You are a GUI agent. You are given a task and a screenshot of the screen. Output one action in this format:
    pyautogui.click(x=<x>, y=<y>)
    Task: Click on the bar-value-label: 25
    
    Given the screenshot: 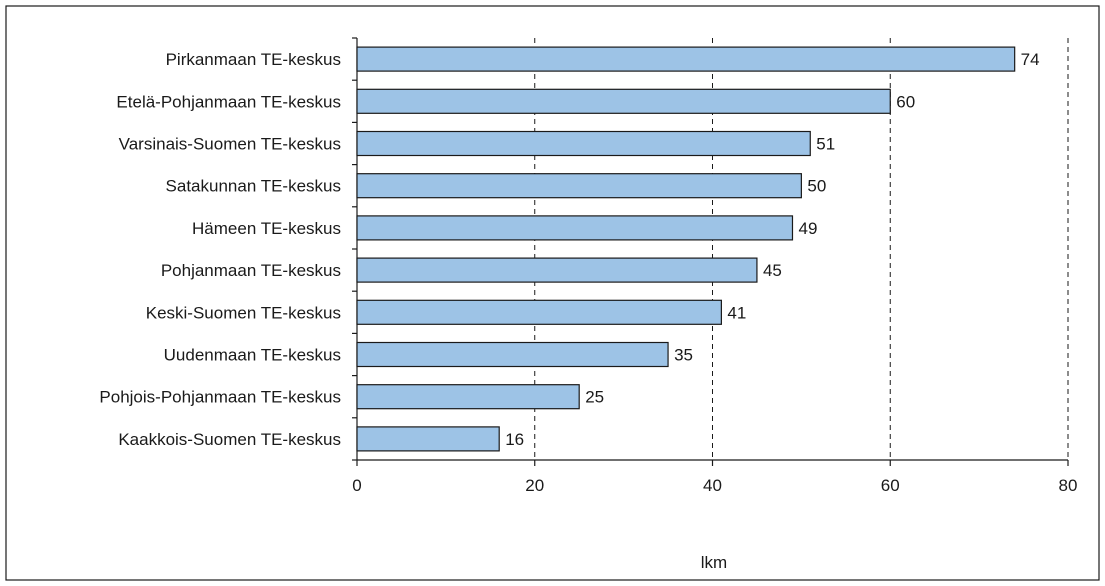 What is the action you would take?
    pyautogui.click(x=594, y=397)
    